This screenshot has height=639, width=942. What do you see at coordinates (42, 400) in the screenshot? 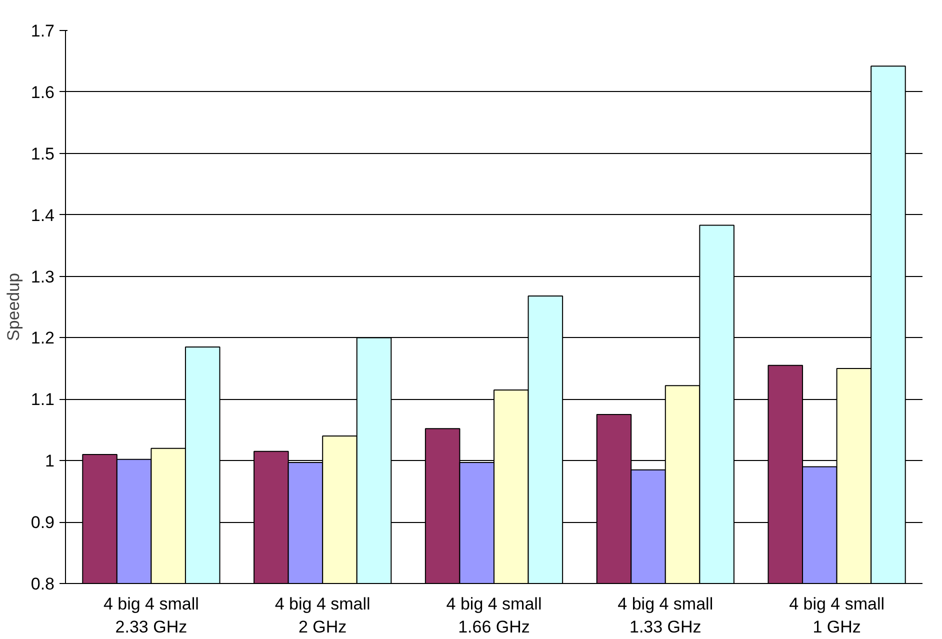
I see `y-tick-label: 1.1` at bounding box center [42, 400].